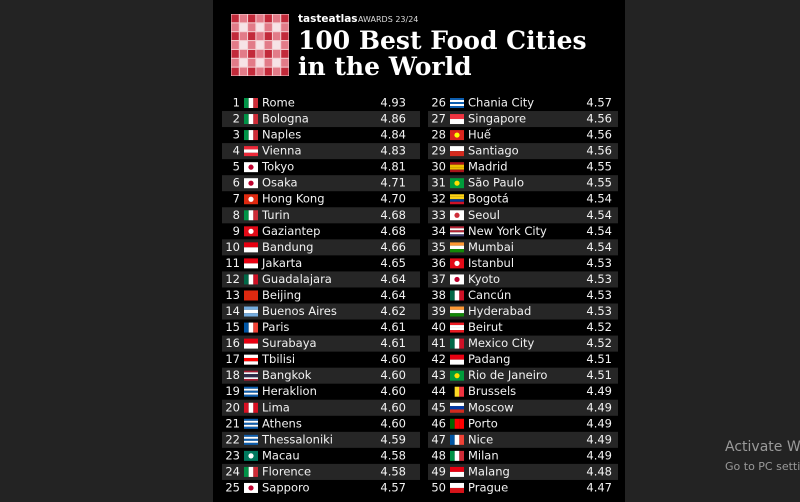 This screenshot has width=800, height=502. What do you see at coordinates (393, 103) in the screenshot?
I see `score: 4.93` at bounding box center [393, 103].